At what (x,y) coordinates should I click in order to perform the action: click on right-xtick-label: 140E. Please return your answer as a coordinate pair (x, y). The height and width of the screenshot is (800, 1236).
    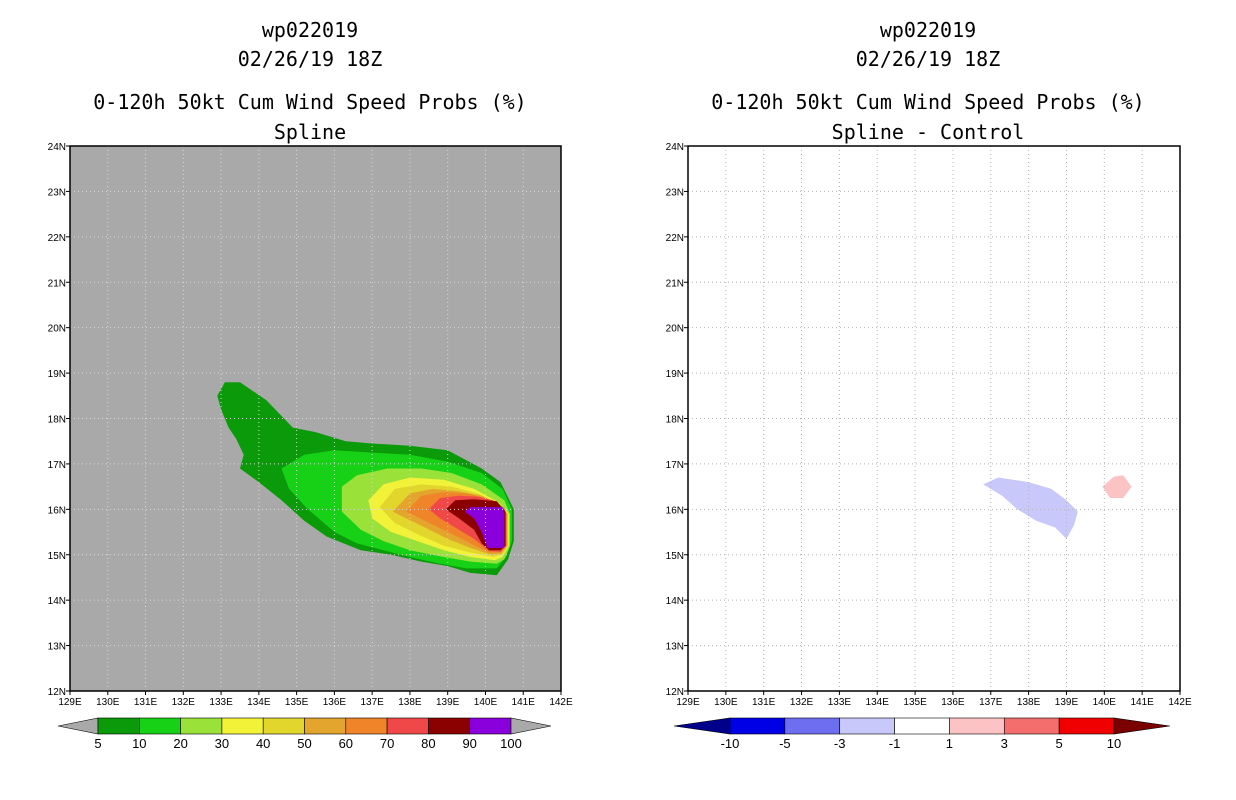
    Looking at the image, I should click on (1105, 702).